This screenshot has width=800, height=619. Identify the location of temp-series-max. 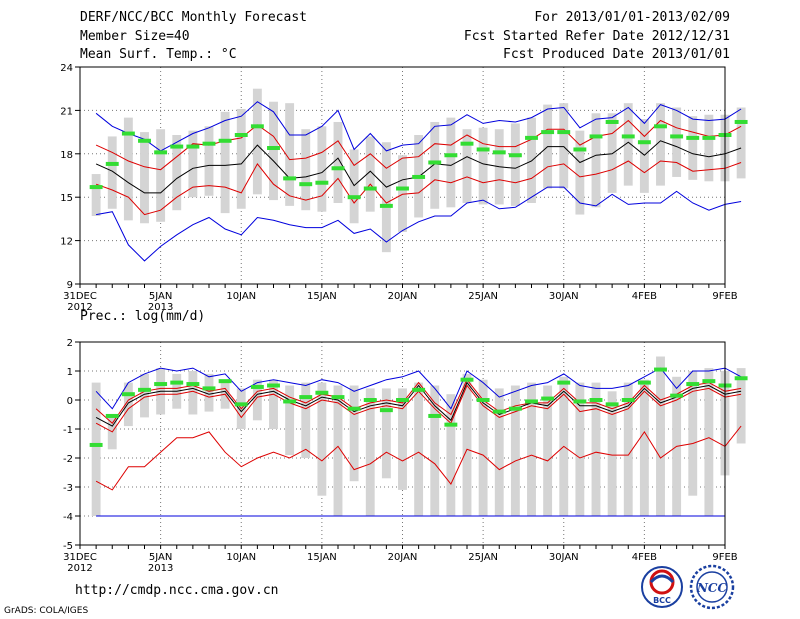
(418, 126).